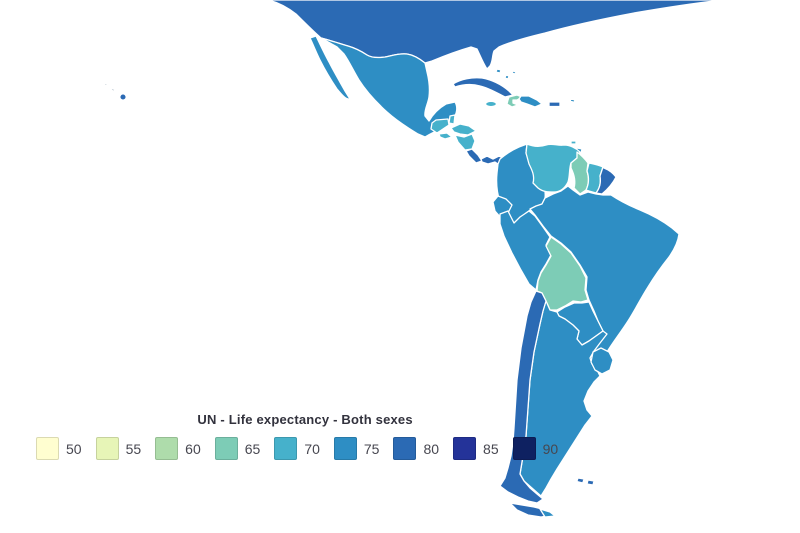 This screenshot has height=533, width=800. I want to click on legend-row: 50 55 60 65 70 75 80 85 90, so click(304, 448).